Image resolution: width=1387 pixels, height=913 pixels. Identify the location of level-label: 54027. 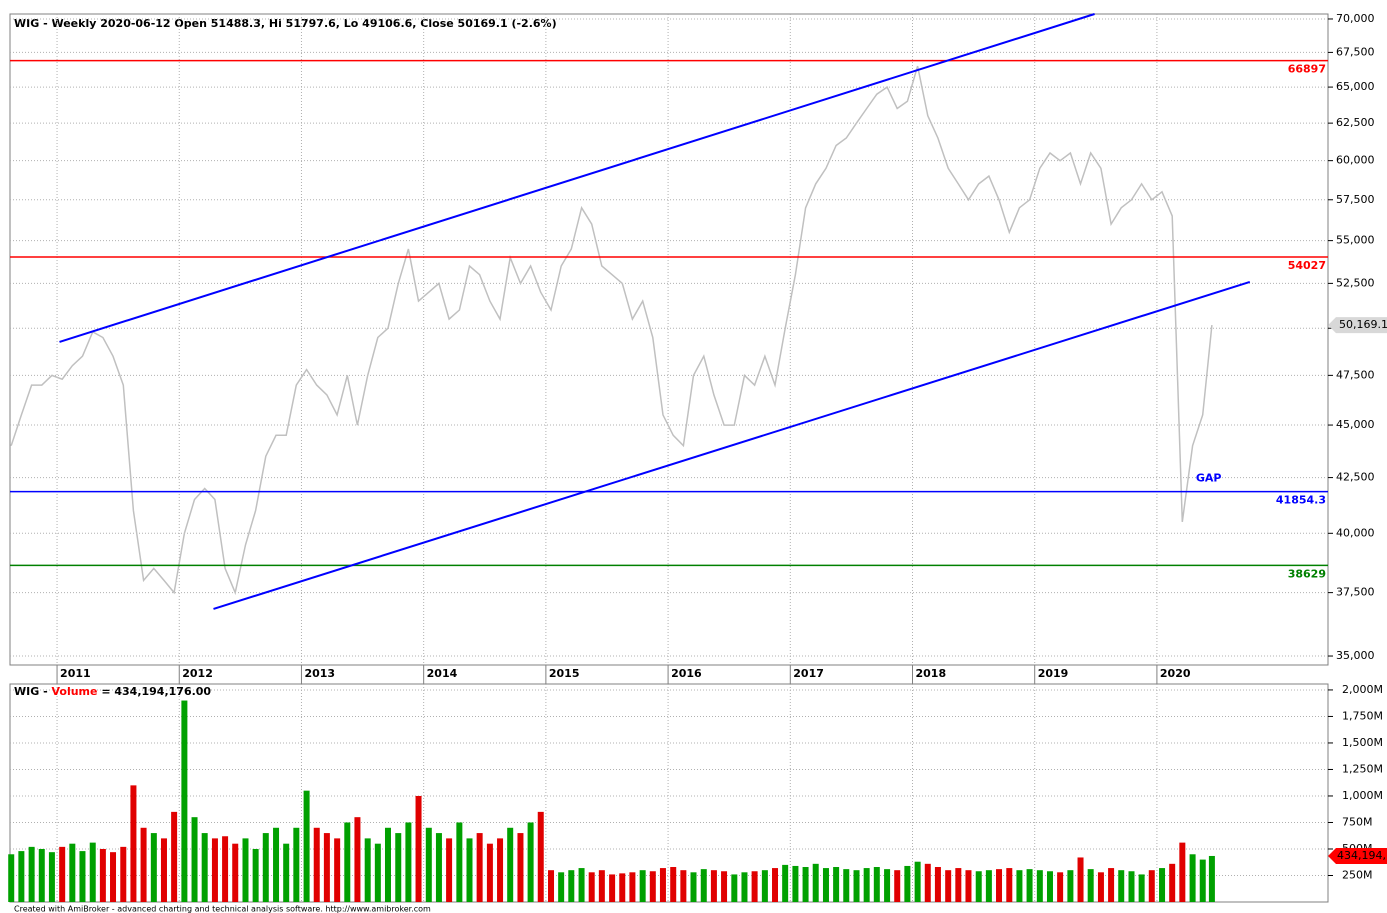
(1307, 265).